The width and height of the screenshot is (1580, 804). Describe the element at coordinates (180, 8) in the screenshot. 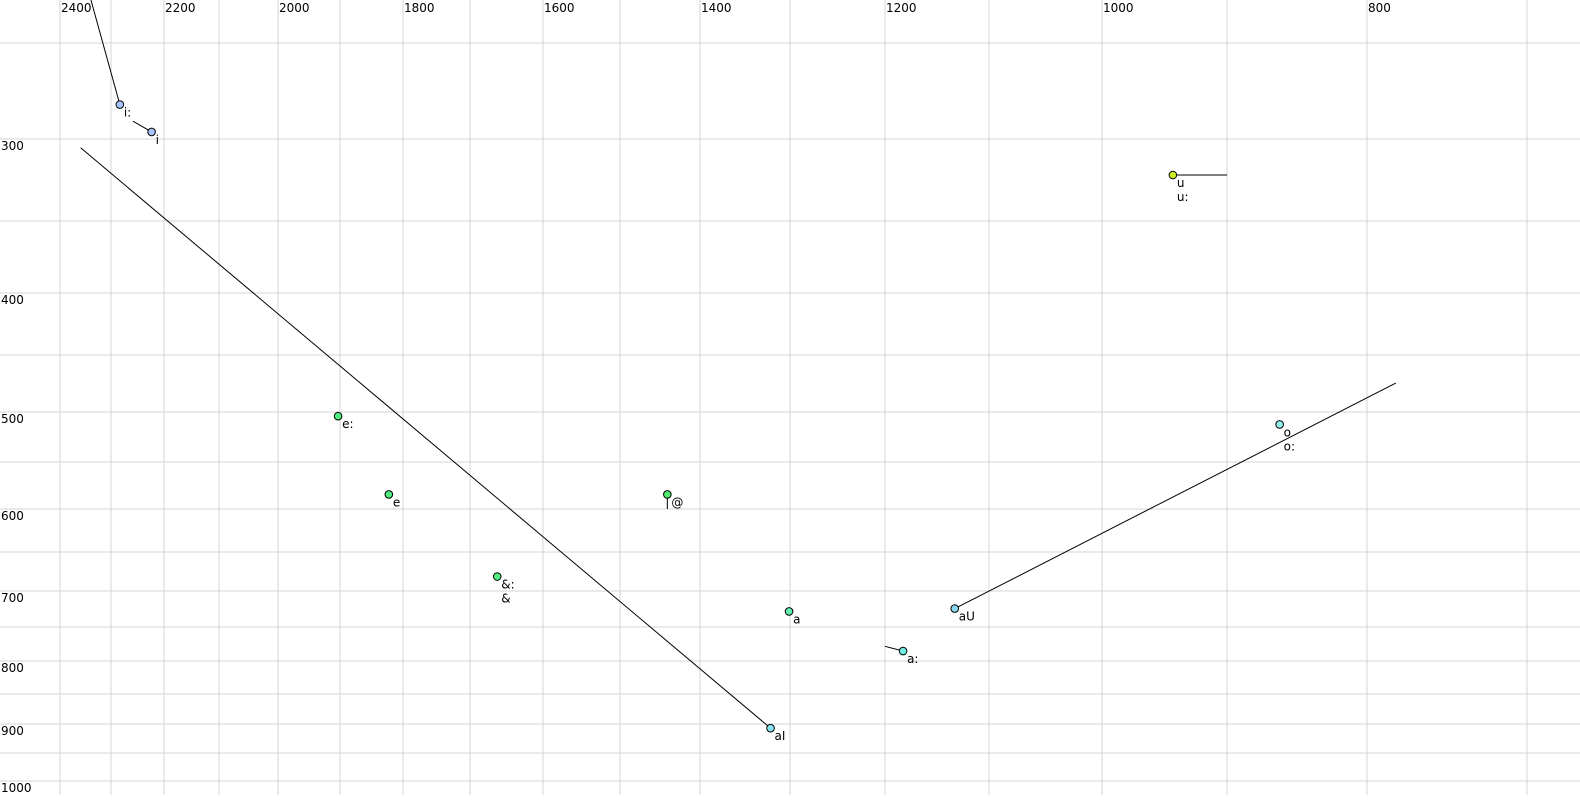

I see `x-tick-label: 2200` at that location.